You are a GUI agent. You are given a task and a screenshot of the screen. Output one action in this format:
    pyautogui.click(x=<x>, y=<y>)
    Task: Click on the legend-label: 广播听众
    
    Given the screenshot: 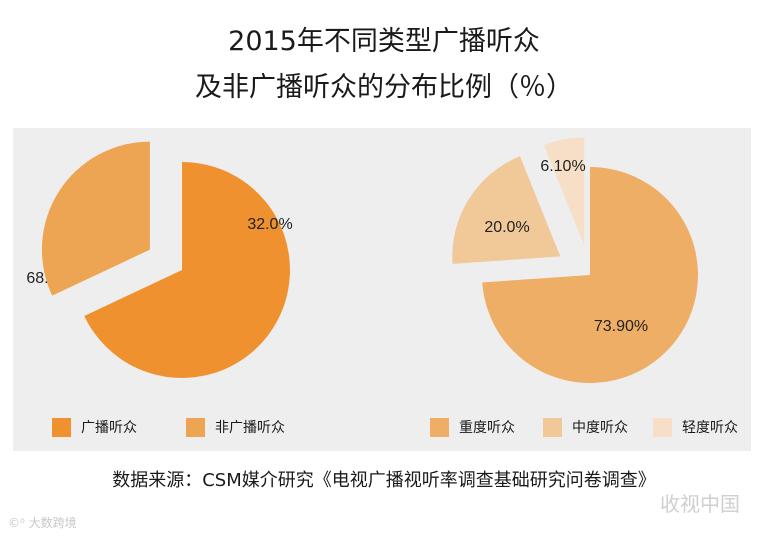 What is the action you would take?
    pyautogui.click(x=109, y=428)
    